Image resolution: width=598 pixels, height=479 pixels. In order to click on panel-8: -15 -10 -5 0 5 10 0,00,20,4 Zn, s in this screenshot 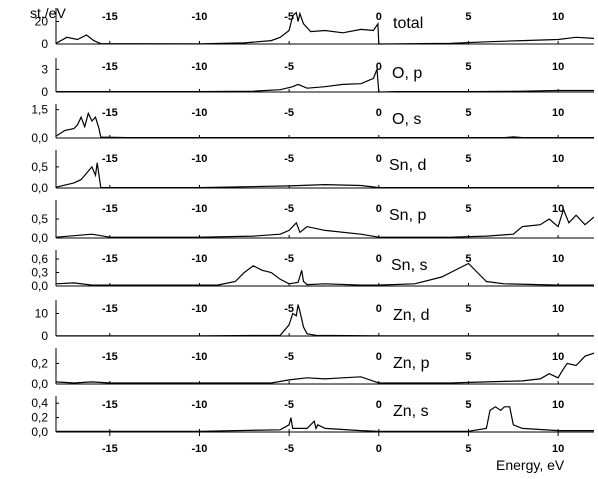, I will do `click(312, 417)`.